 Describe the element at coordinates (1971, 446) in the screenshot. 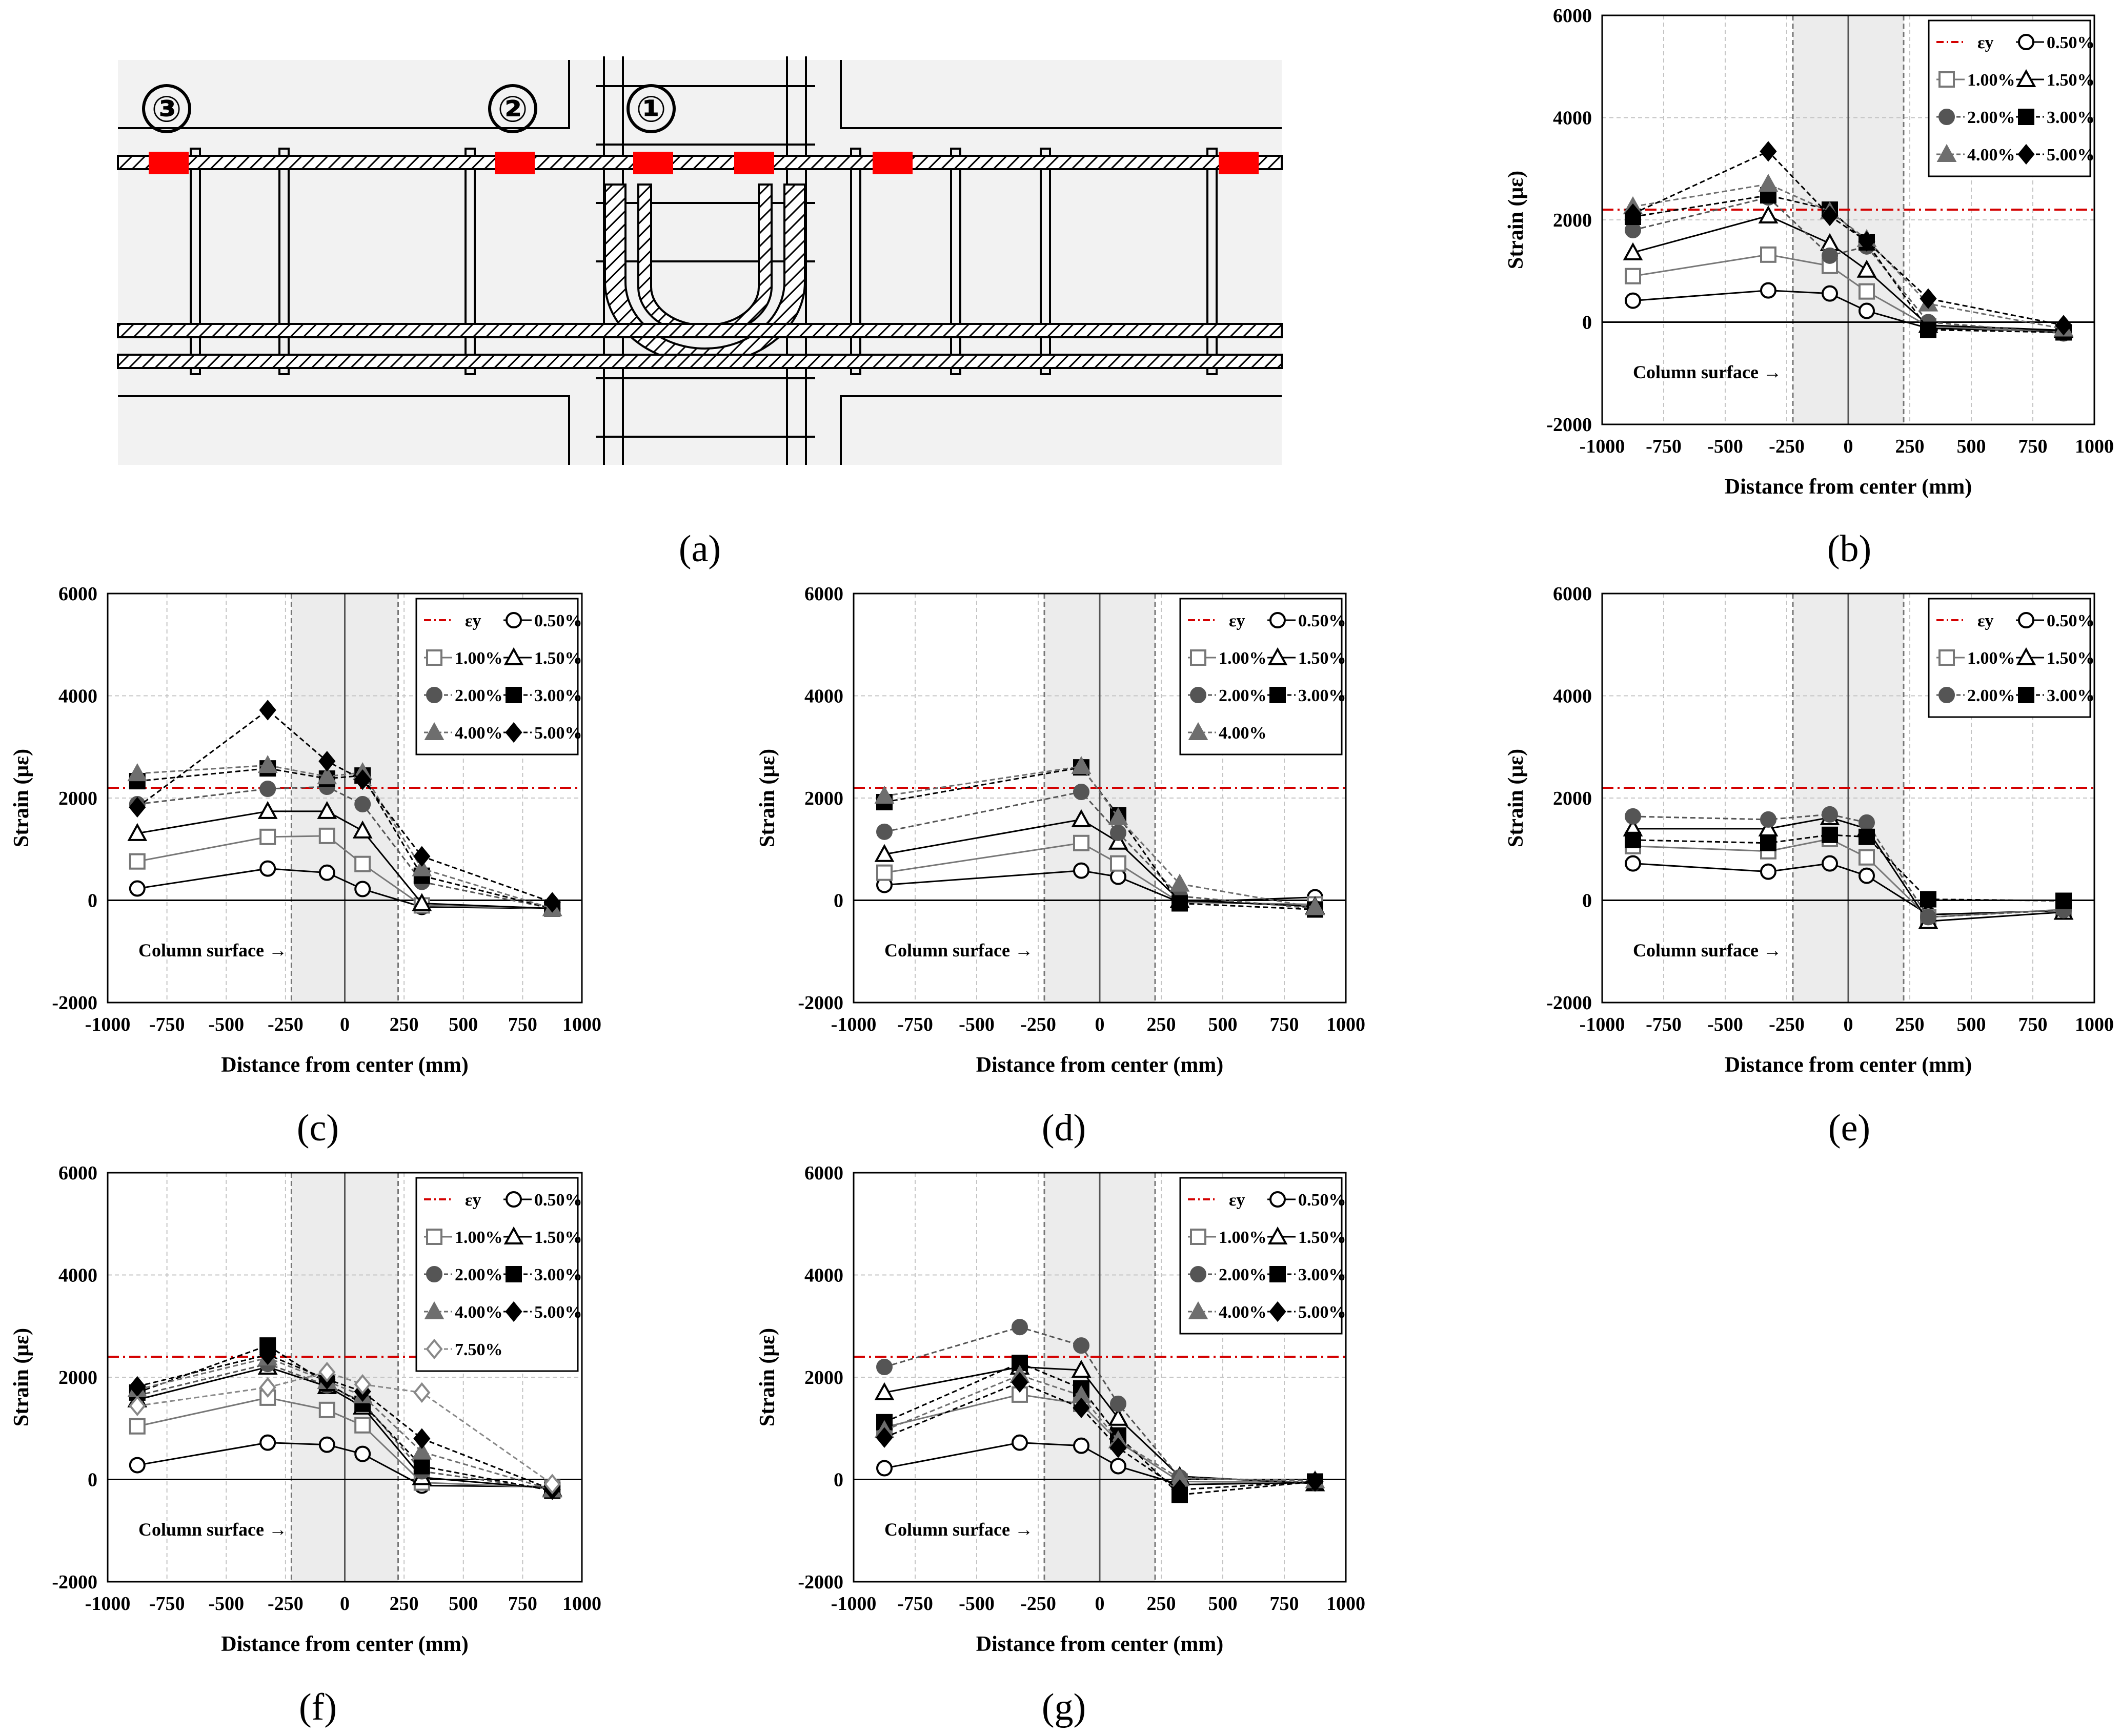

I see `x-tick-label: 500` at that location.